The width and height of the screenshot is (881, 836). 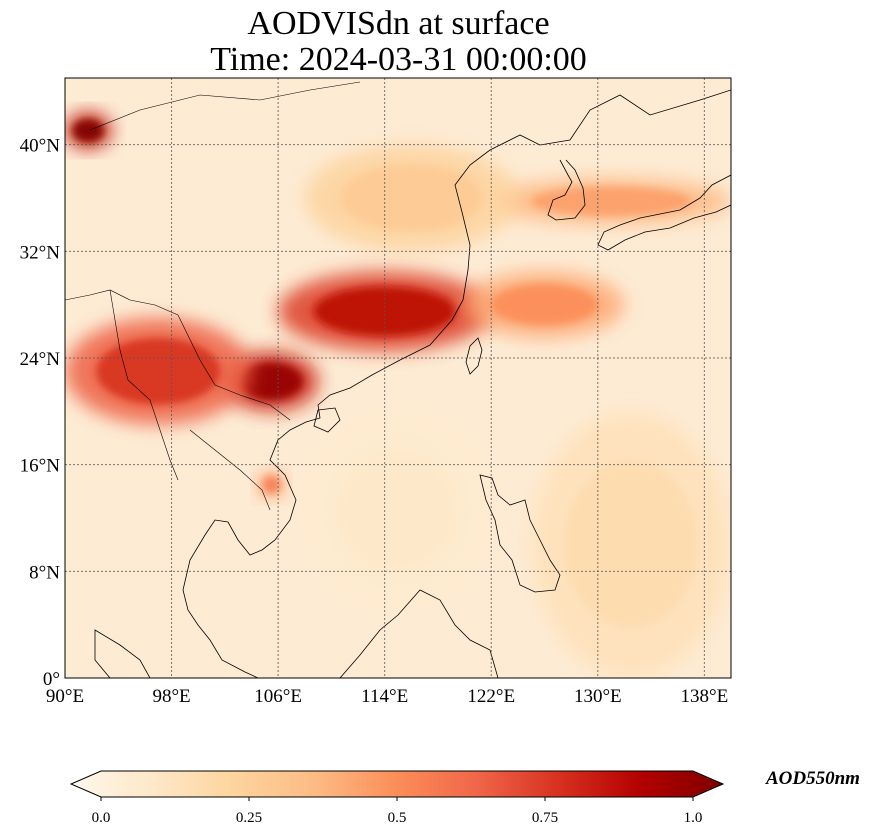 What do you see at coordinates (40, 146) in the screenshot?
I see `lat-tick-label: 40°N` at bounding box center [40, 146].